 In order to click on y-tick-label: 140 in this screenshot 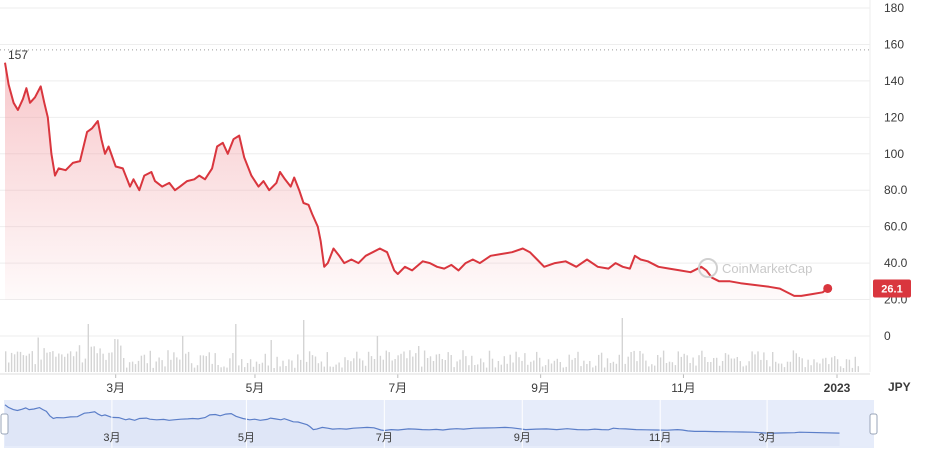, I will do `click(894, 81)`.